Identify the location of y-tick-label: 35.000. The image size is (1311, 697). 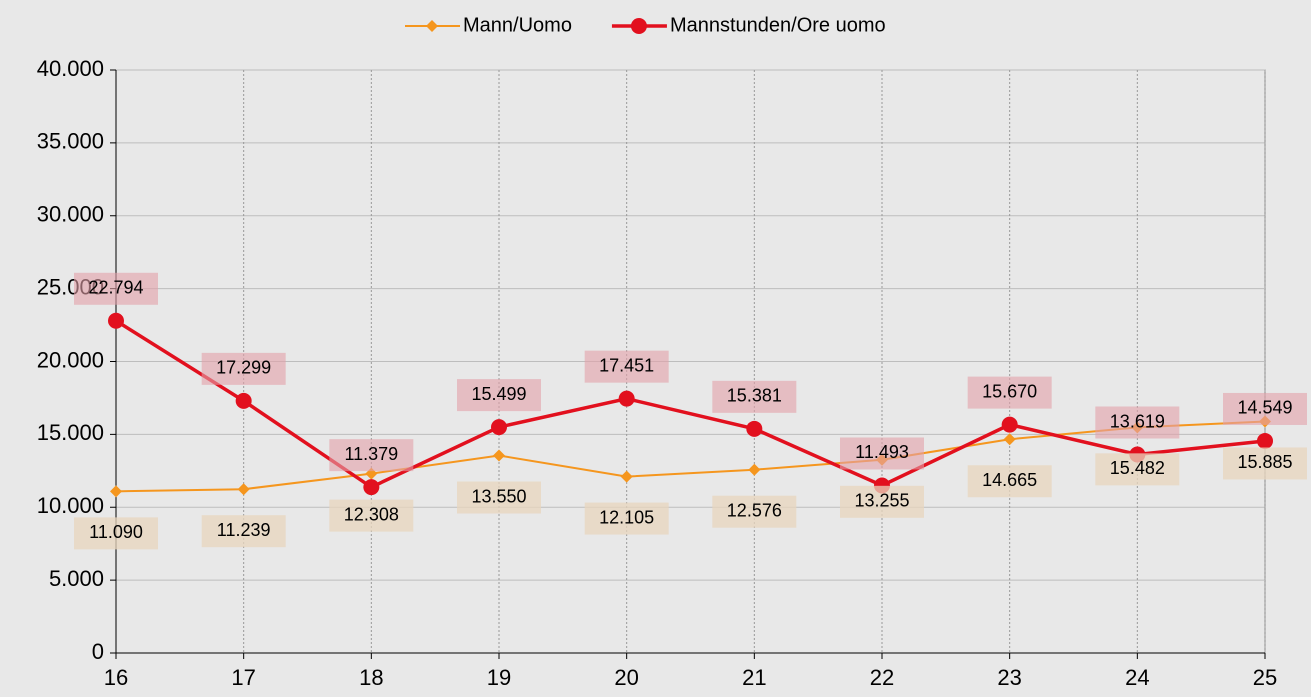
(70, 141).